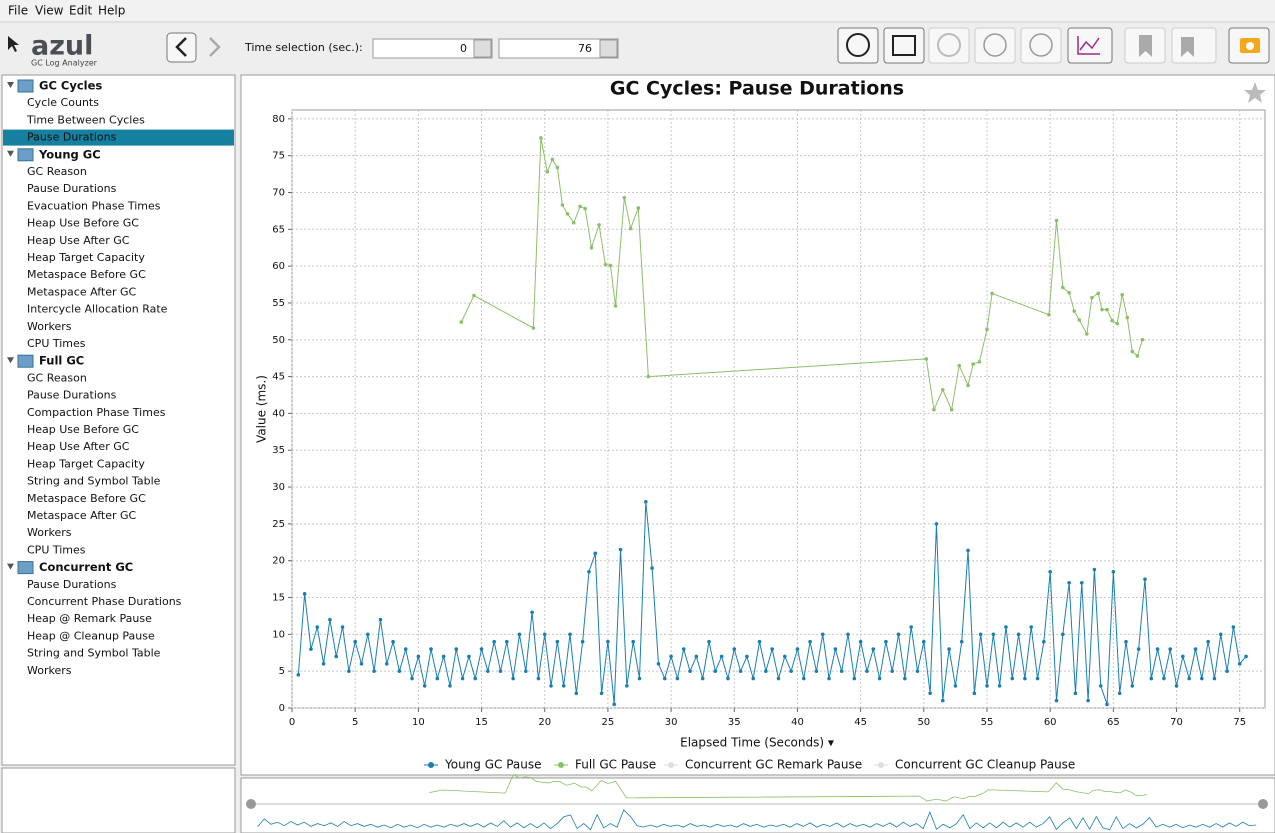 Image resolution: width=1275 pixels, height=833 pixels. I want to click on menu-item: File, so click(18, 11).